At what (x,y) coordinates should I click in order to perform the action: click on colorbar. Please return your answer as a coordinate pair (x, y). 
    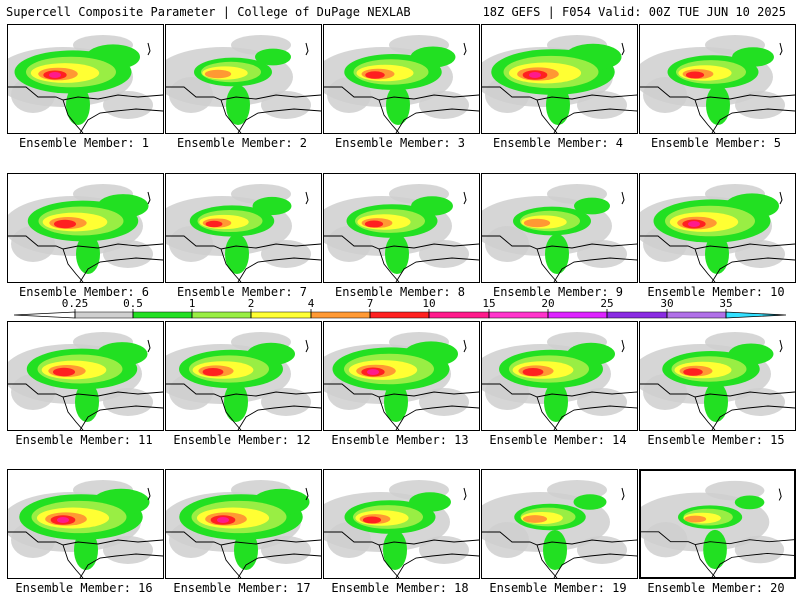
    Looking at the image, I should click on (400, 314).